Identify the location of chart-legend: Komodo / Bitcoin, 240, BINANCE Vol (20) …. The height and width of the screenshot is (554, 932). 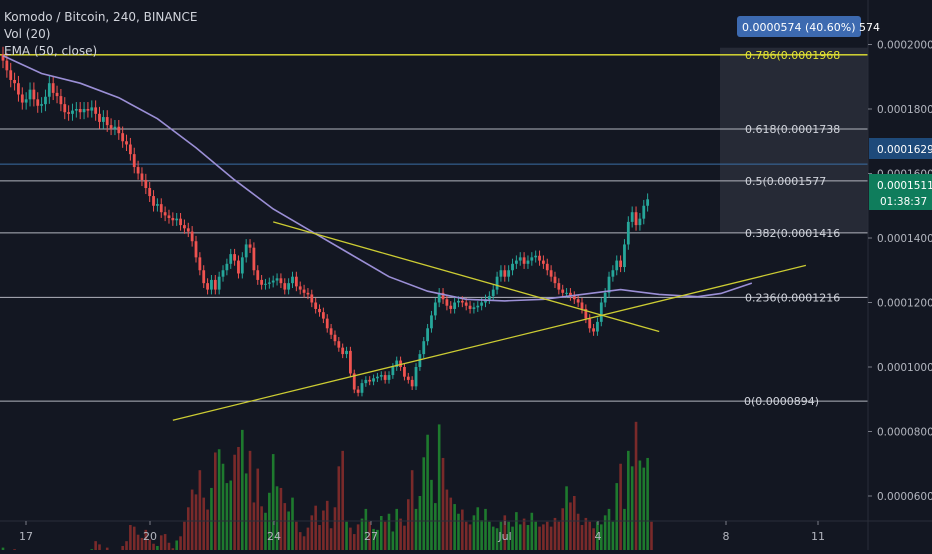
(100, 34).